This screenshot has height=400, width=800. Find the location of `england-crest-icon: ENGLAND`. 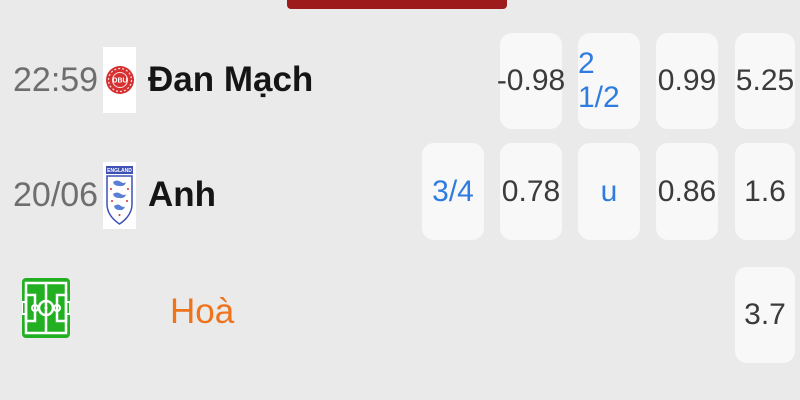

england-crest-icon: ENGLAND is located at coordinates (119, 195).